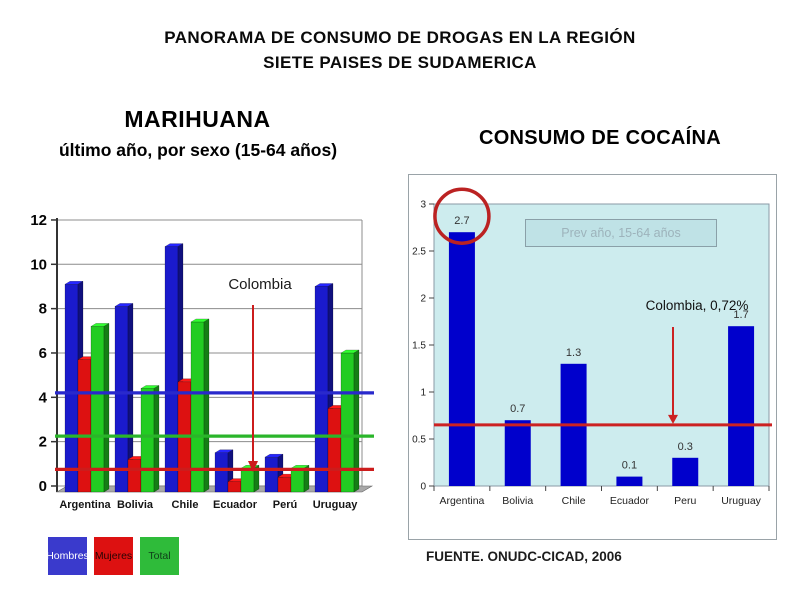  What do you see at coordinates (419, 440) in the screenshot?
I see `y-tick-label: 0.5` at bounding box center [419, 440].